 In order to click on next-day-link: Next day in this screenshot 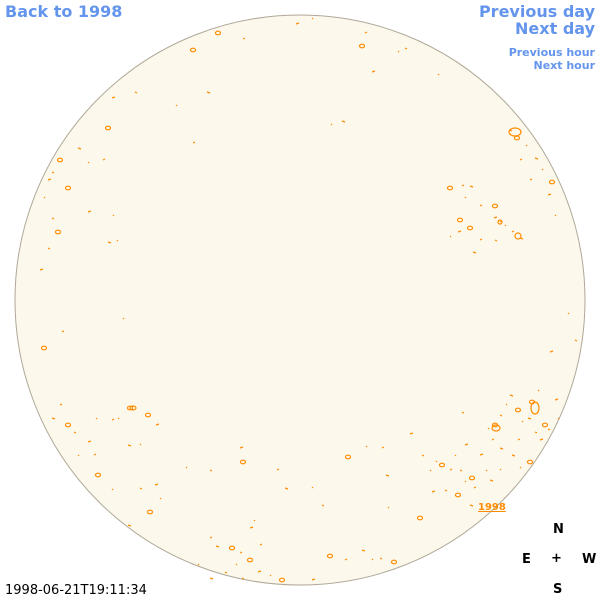, I will do `click(555, 28)`.